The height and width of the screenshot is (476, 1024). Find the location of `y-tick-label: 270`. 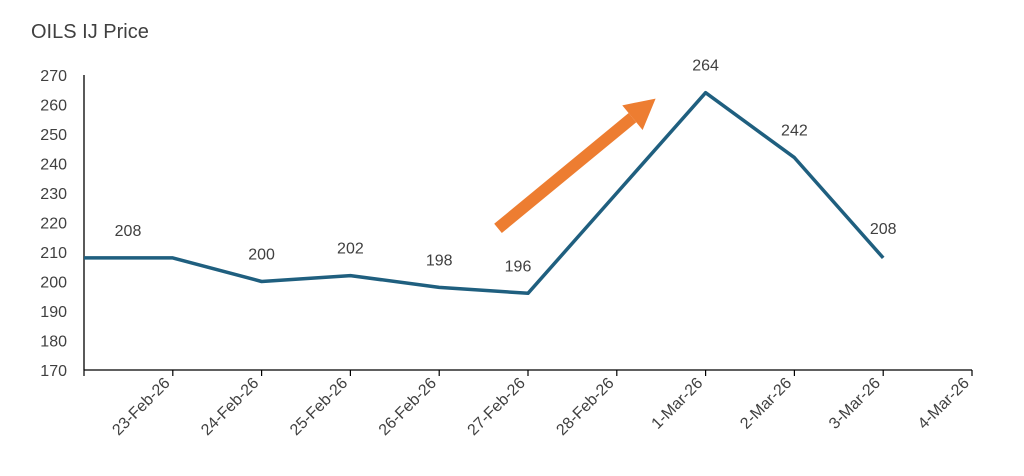

y-tick-label: 270 is located at coordinates (53, 76).